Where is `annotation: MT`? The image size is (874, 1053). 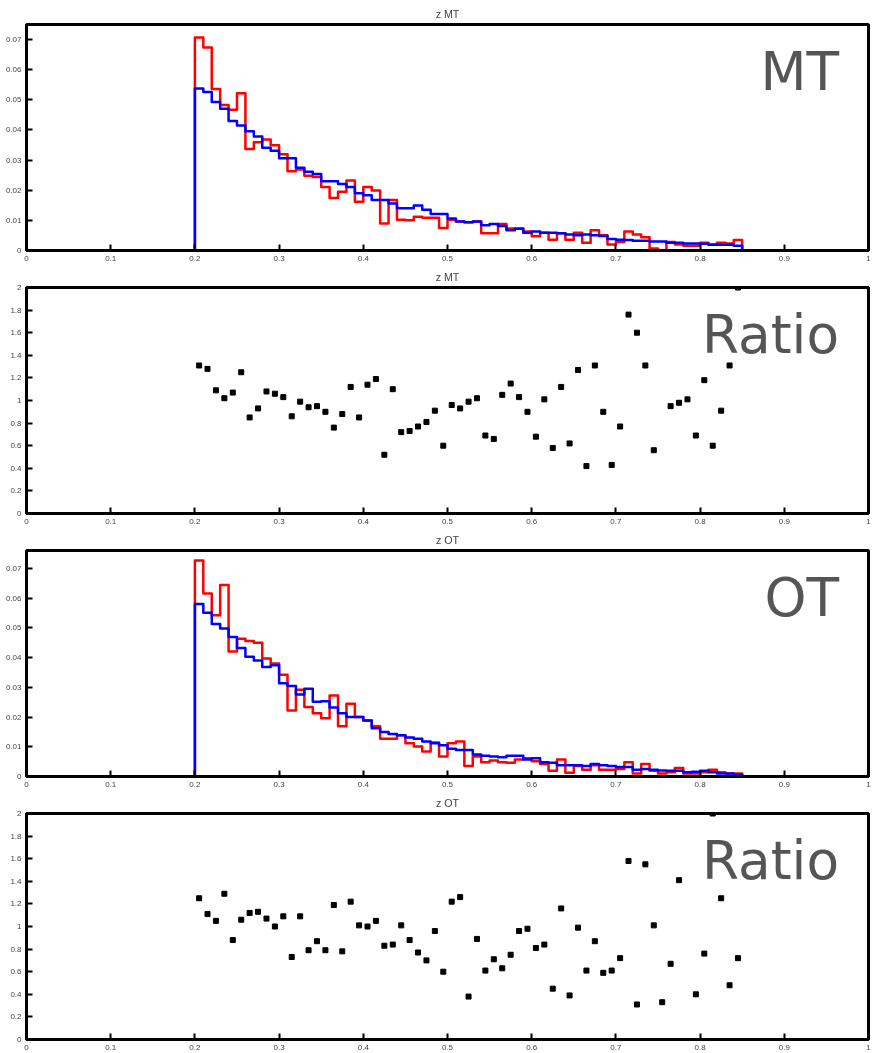 annotation: MT is located at coordinates (800, 72).